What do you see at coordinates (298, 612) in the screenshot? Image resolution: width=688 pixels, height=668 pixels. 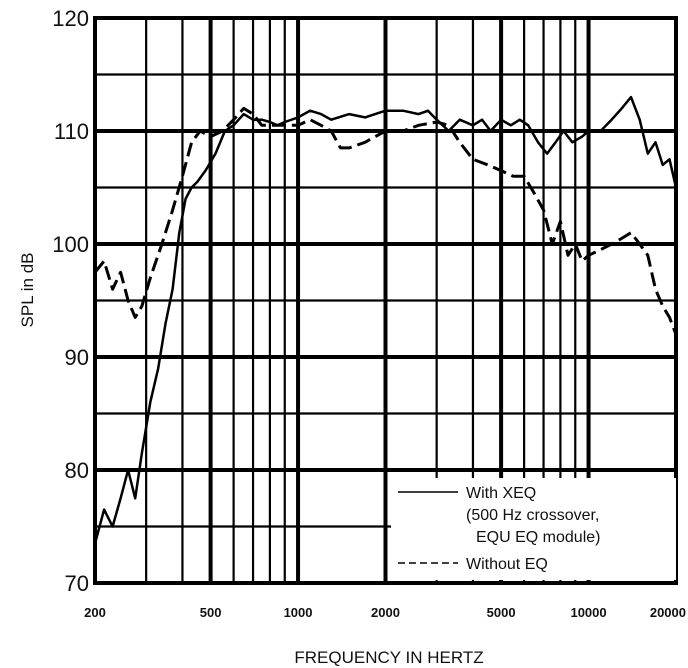 I see `x-tick-label: 1000` at bounding box center [298, 612].